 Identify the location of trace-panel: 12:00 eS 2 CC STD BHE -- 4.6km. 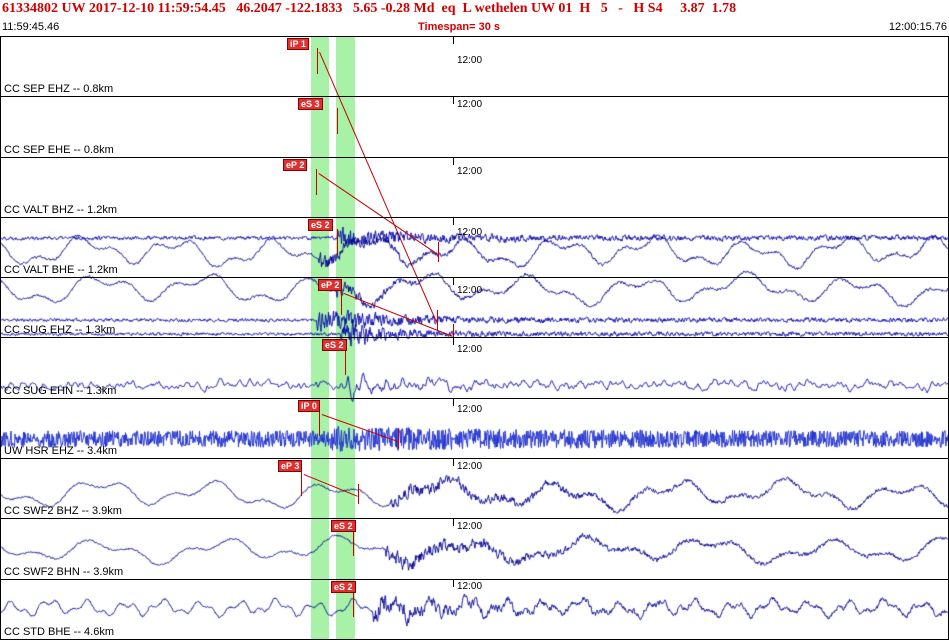
(474, 608).